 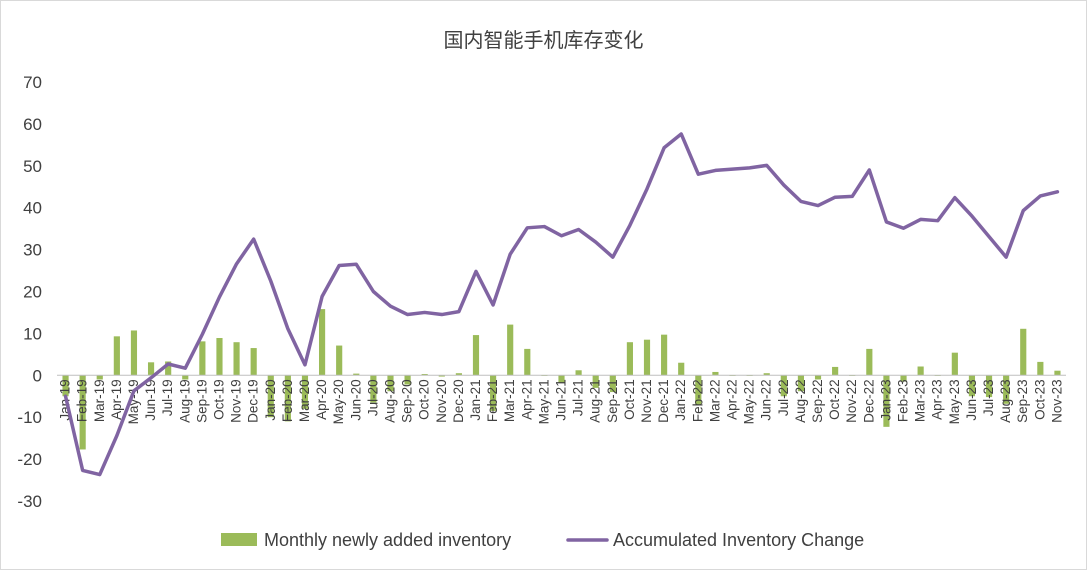 I want to click on x-tick-label: Sep-20, so click(x=407, y=401).